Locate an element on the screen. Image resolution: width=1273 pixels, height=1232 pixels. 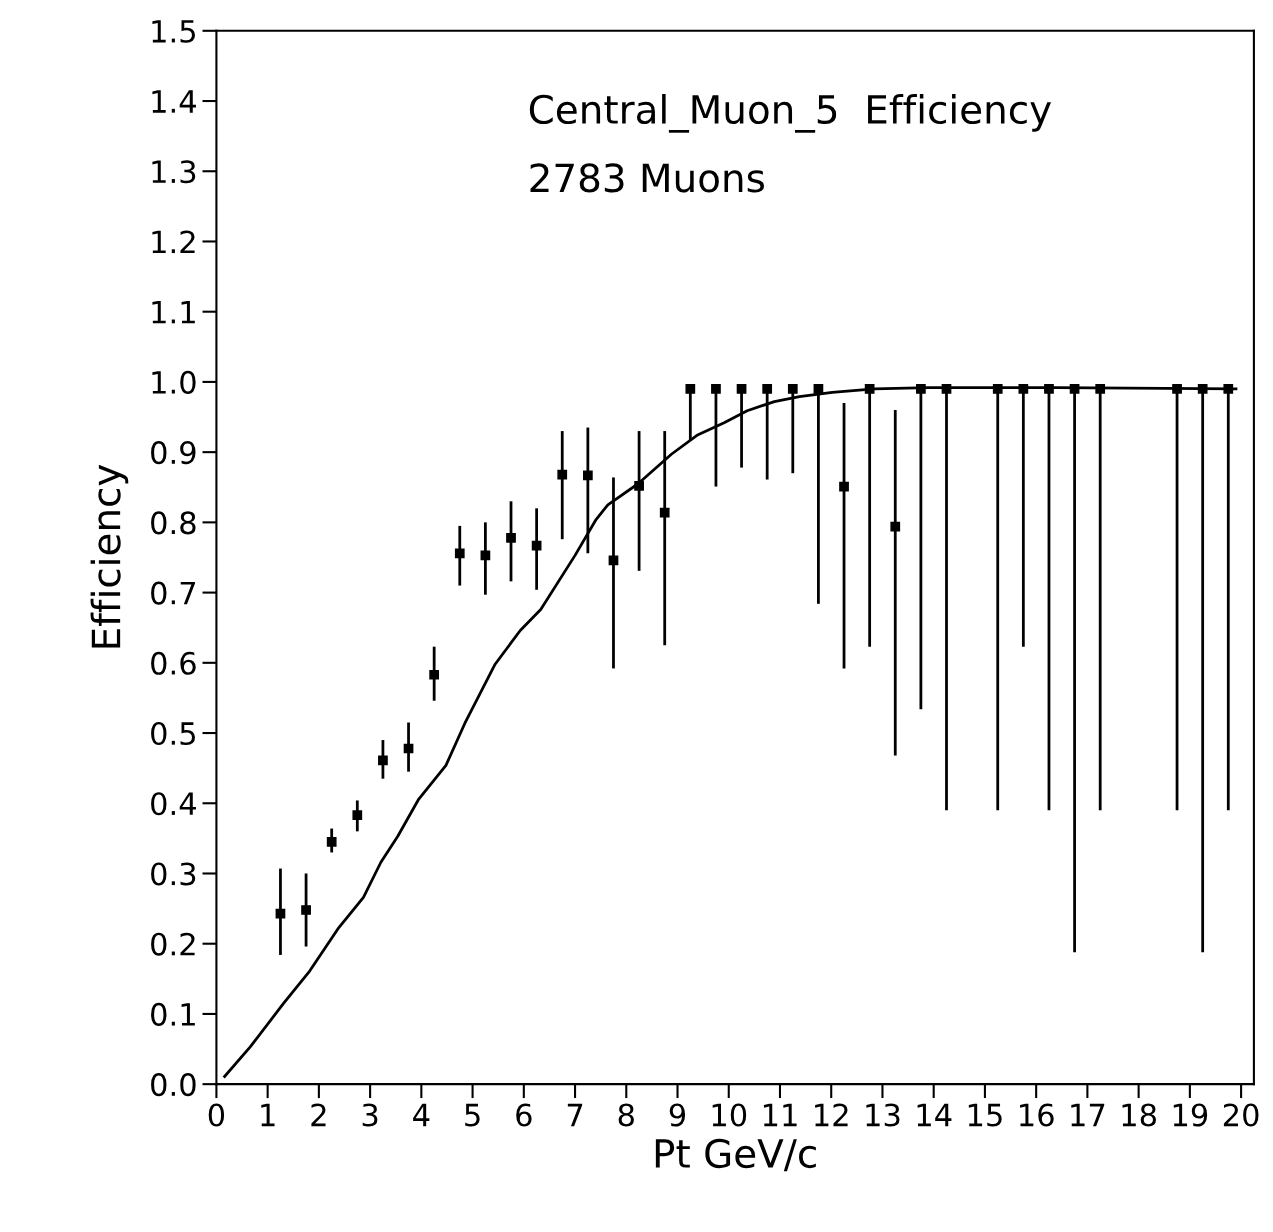
y-tick-label: 0.3 is located at coordinates (173, 874).